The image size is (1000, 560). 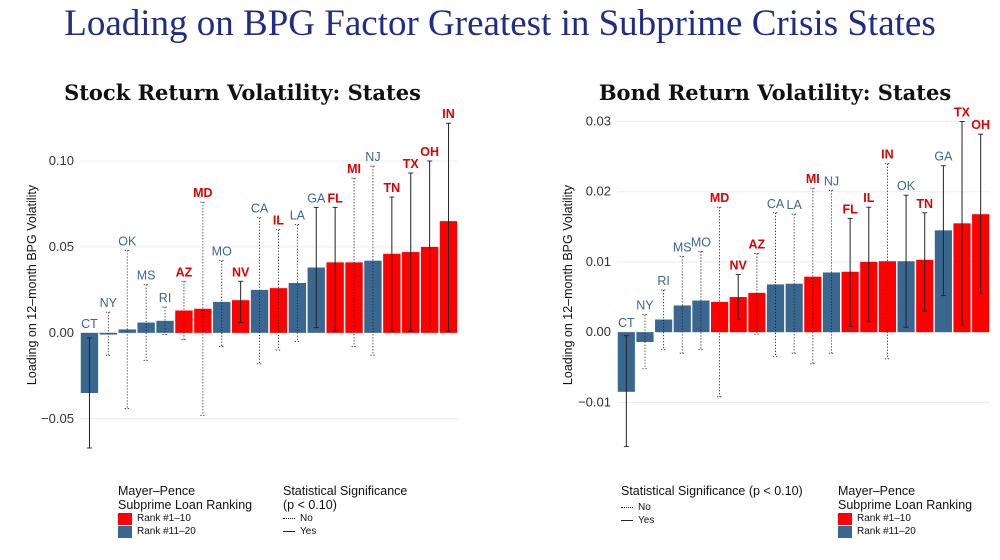 I want to click on bar-ms, so click(x=682, y=319).